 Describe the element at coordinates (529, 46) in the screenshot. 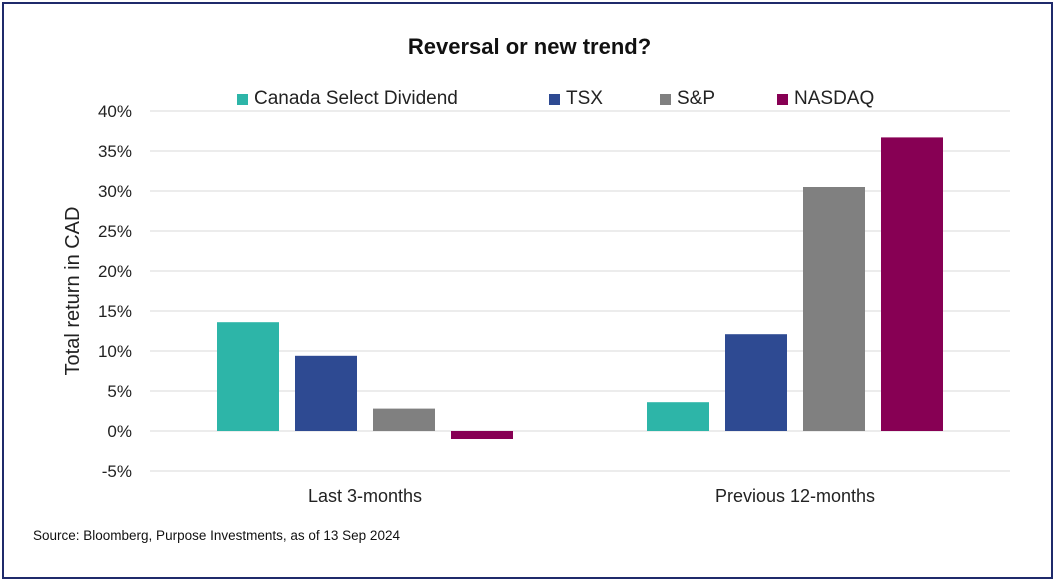

I see `chart-title: Reversal or new trend?` at that location.